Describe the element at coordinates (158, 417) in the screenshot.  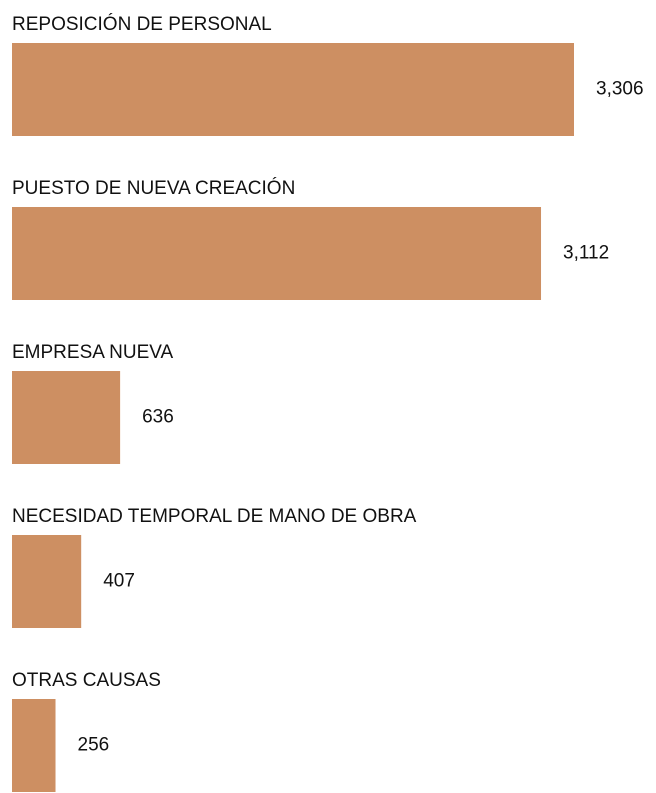
I see `value-label: 636` at that location.